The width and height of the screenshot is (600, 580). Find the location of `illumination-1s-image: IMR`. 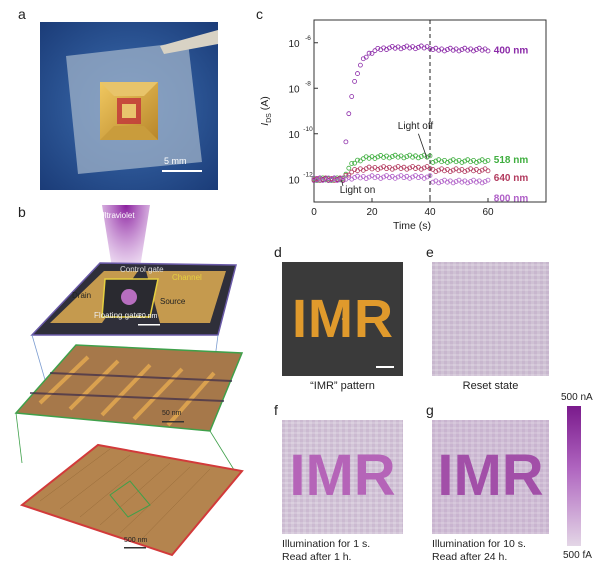

illumination-1s-image: IMR is located at coordinates (342, 477).